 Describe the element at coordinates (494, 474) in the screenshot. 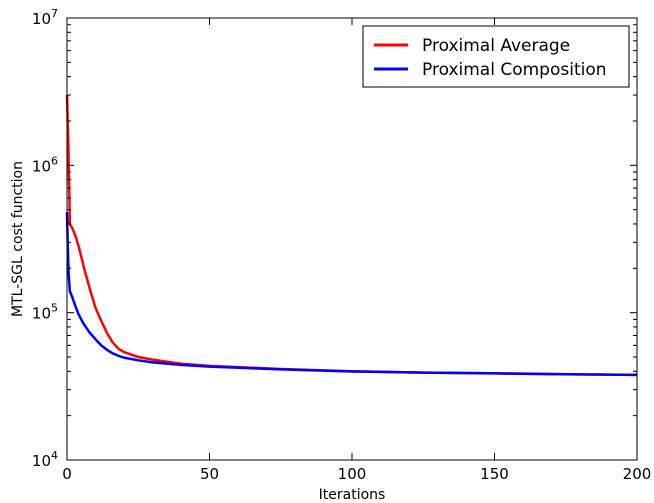

I see `x-tick-label: 150` at that location.